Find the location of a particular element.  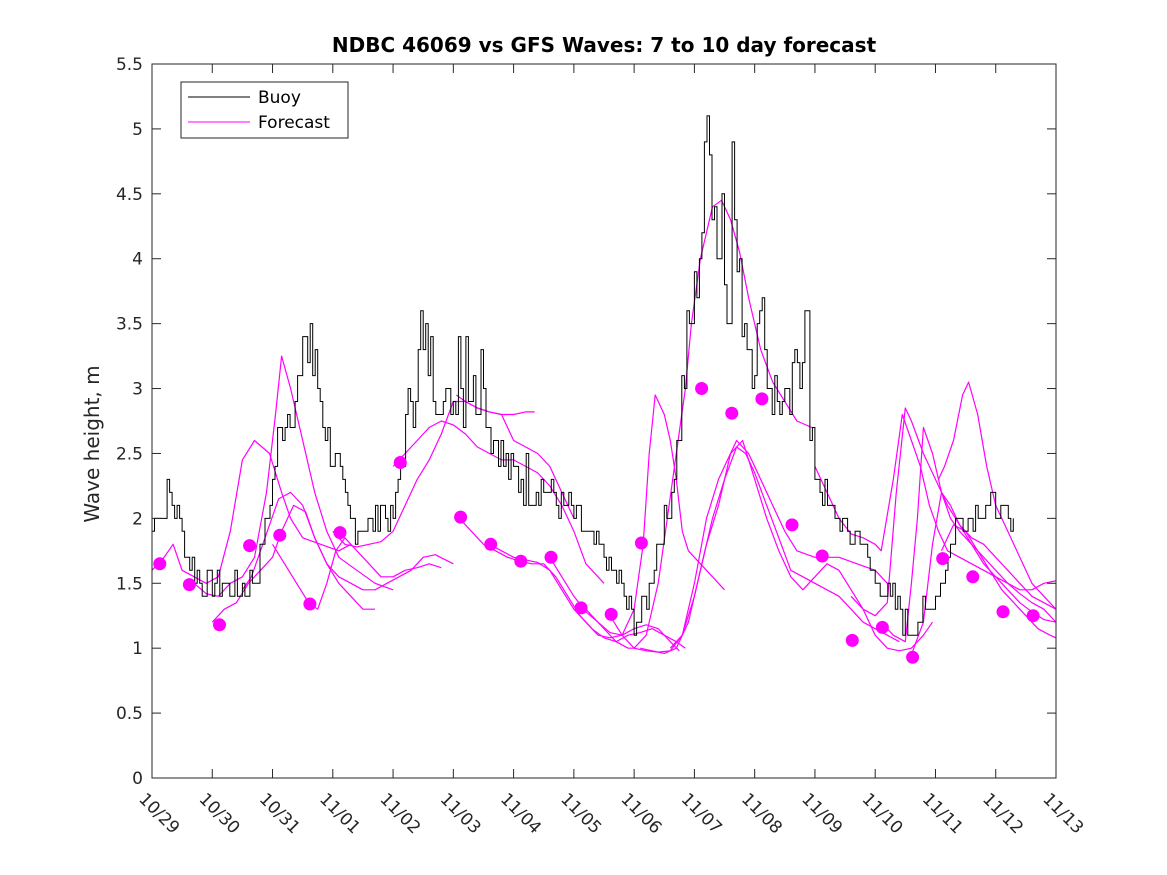

y-tick-label: 2.5 is located at coordinates (129, 454).